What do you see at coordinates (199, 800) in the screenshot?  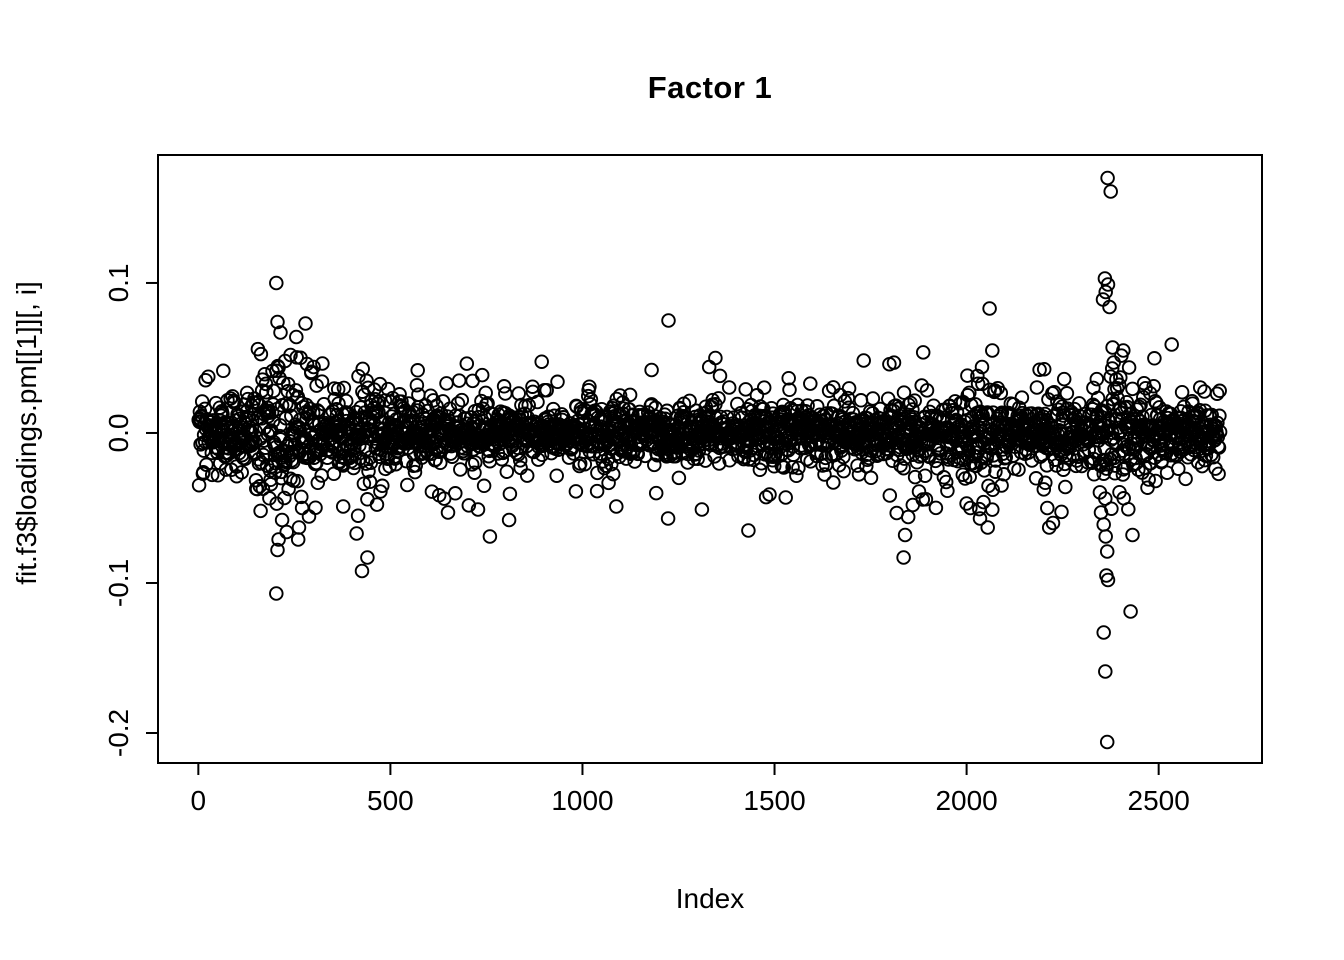 I see `x-tick-label: 0` at bounding box center [199, 800].